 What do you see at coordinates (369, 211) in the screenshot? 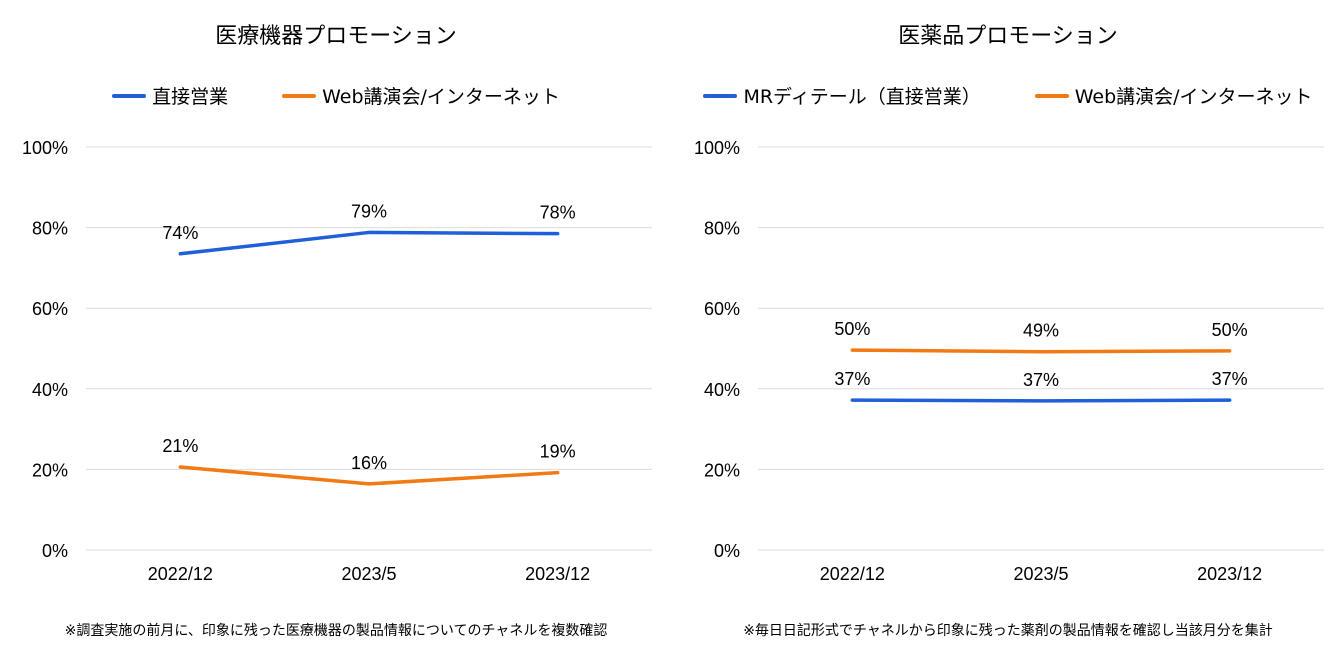
I see `data-label: 79%` at bounding box center [369, 211].